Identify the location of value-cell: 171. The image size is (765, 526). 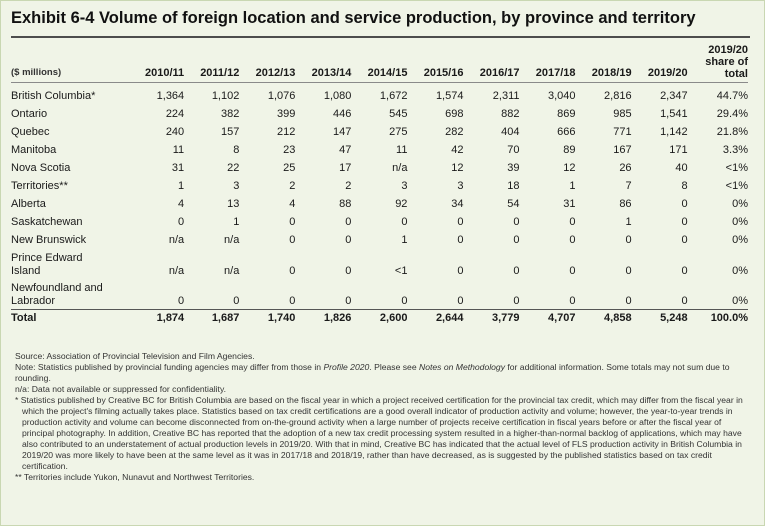
(678, 150).